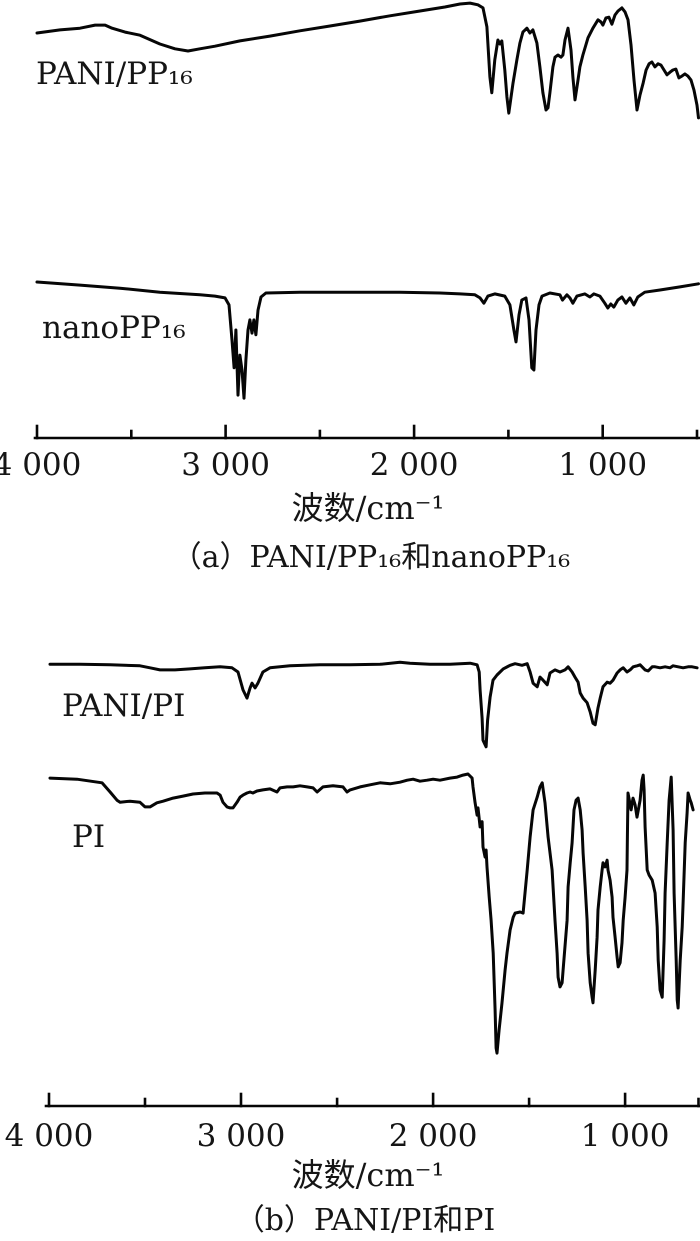 Image resolution: width=700 pixels, height=1241 pixels. I want to click on series-label-nanopp16: nanoPP₁₆, so click(114, 328).